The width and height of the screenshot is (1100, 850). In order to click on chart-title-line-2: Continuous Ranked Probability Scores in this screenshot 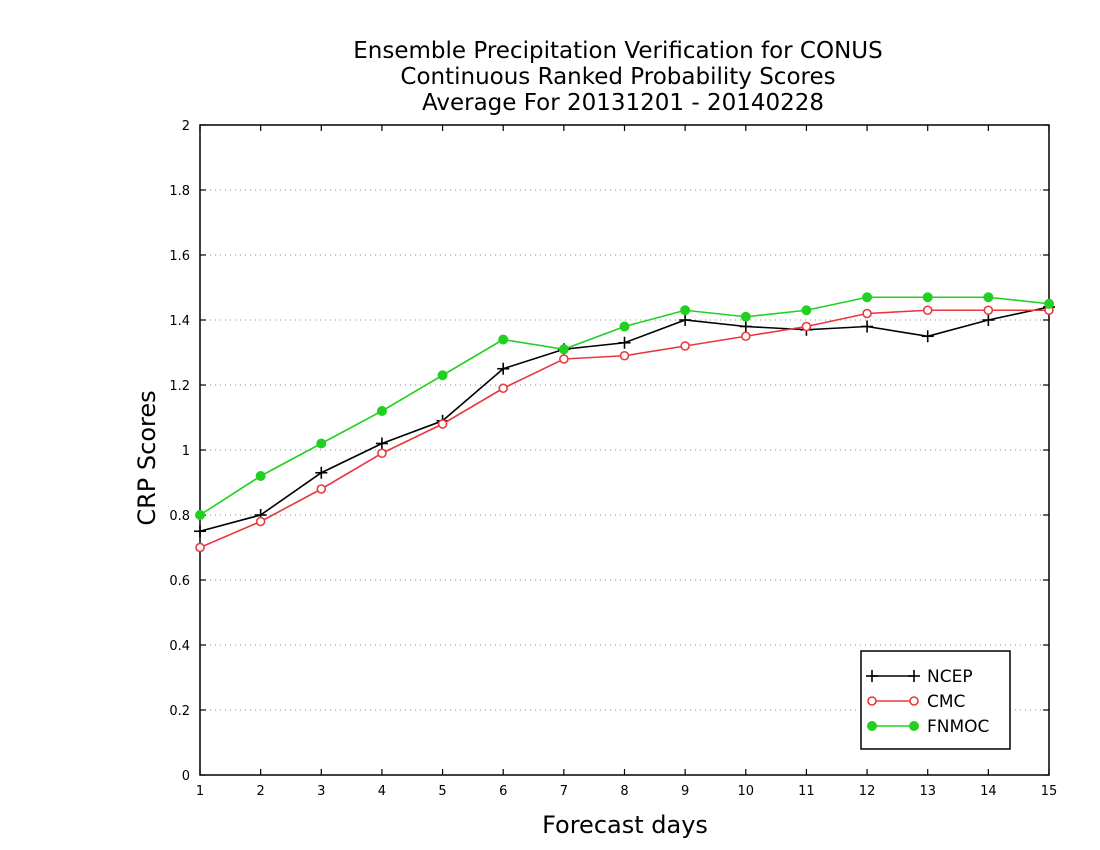, I will do `click(617, 77)`.